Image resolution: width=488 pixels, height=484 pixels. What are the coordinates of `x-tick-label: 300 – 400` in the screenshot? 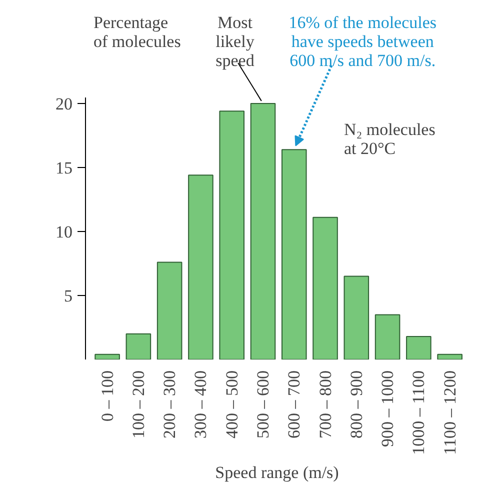 It's located at (200, 404).